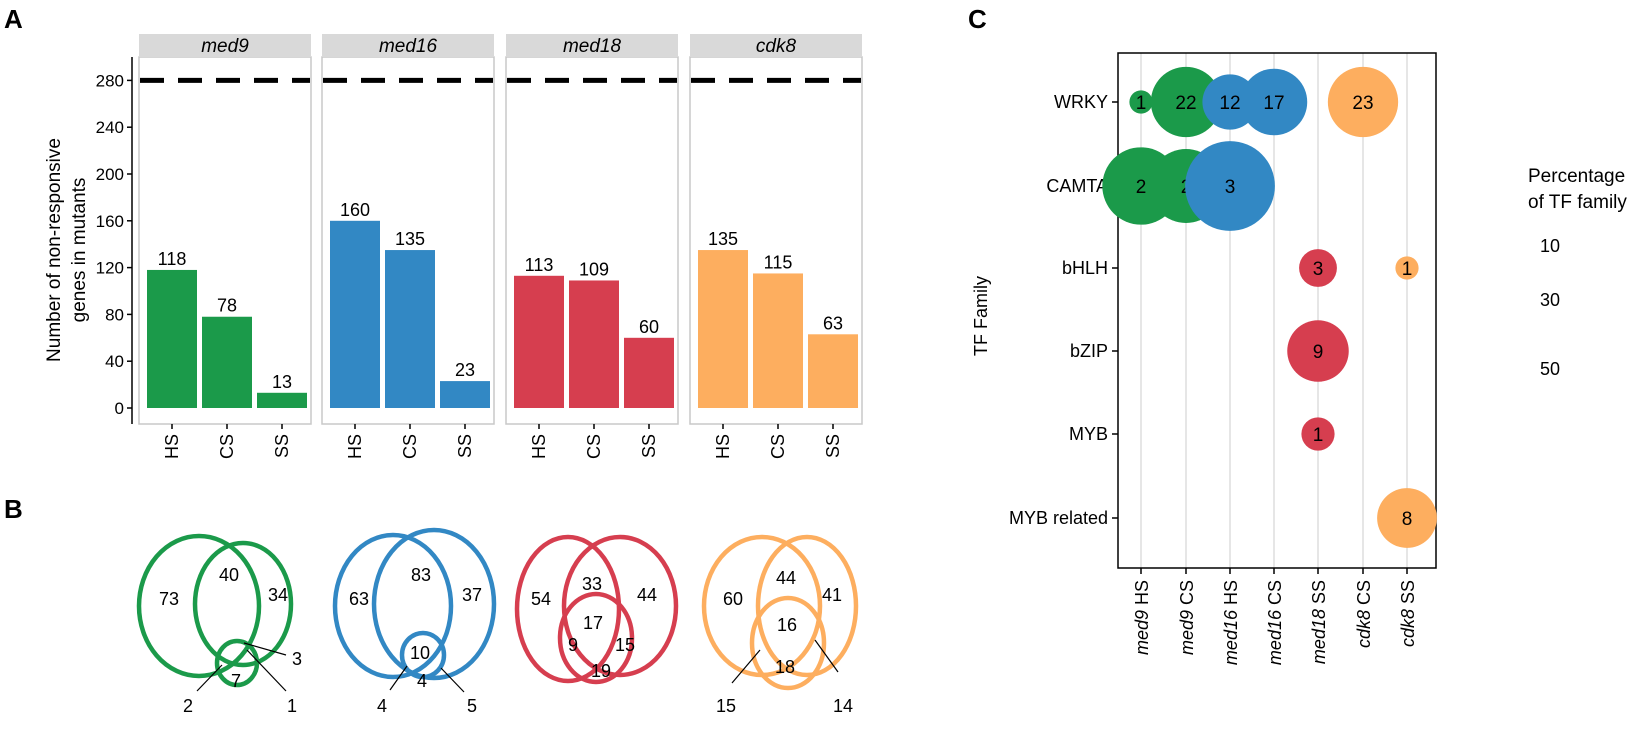 The image size is (1646, 743). I want to click on bubble-count-label: 2, so click(1141, 187).